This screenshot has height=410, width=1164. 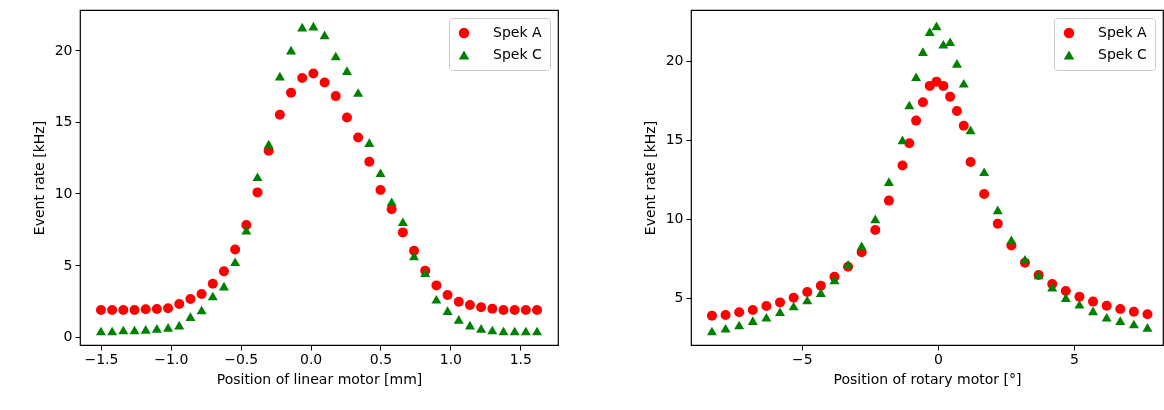 I want to click on y-tick-label: 0, so click(x=68, y=336).